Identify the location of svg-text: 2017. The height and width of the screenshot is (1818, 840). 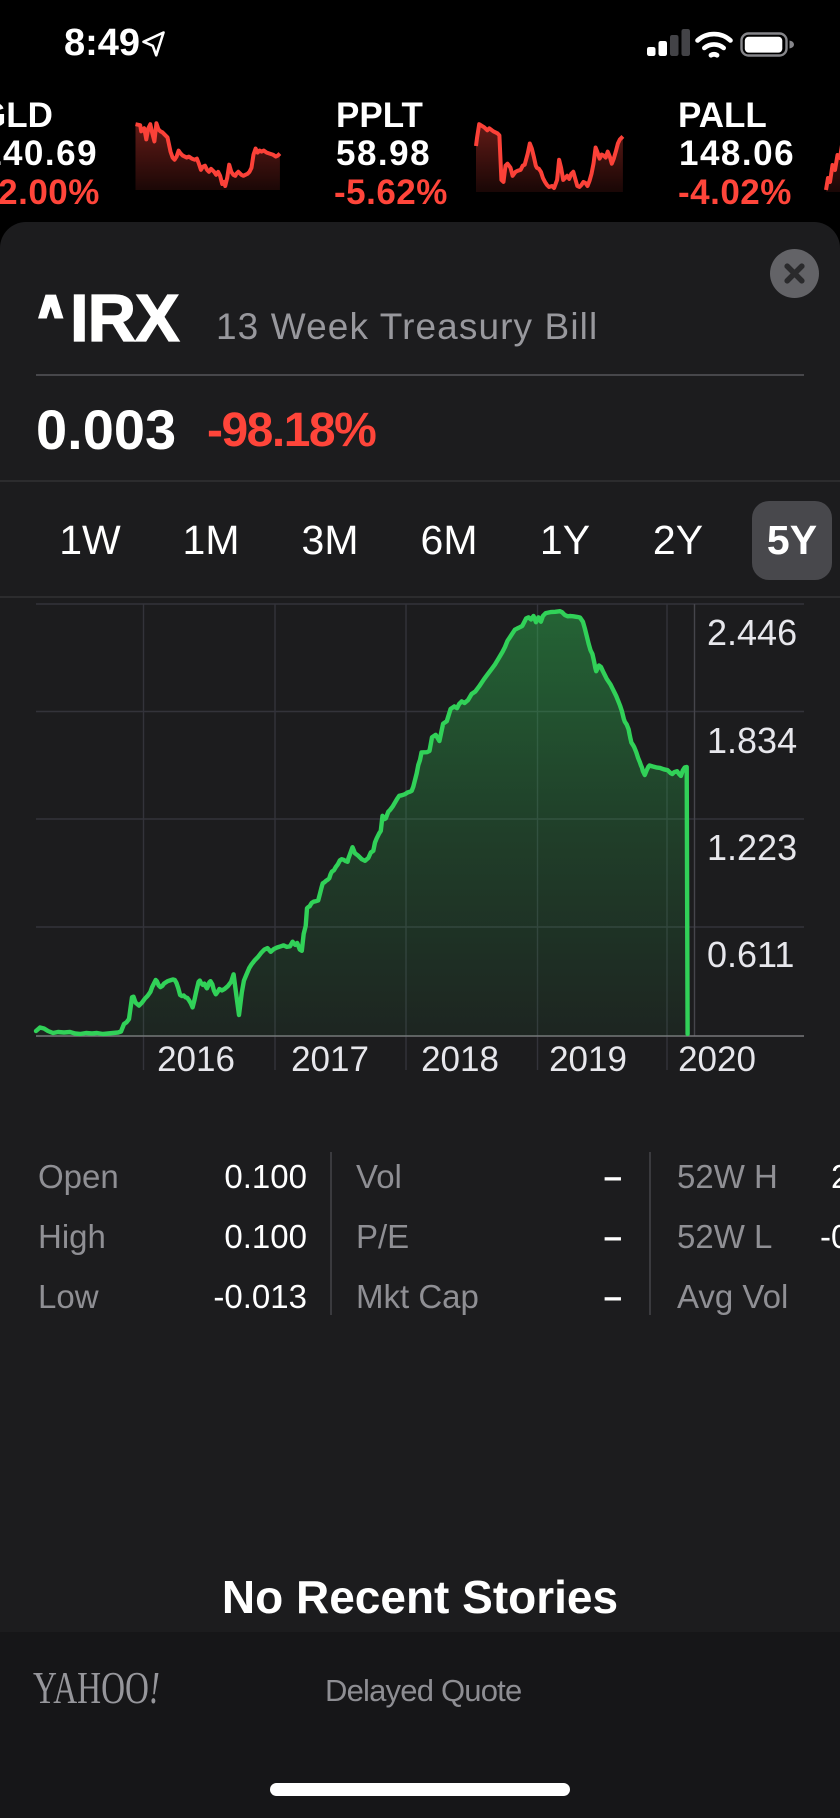
(330, 1059).